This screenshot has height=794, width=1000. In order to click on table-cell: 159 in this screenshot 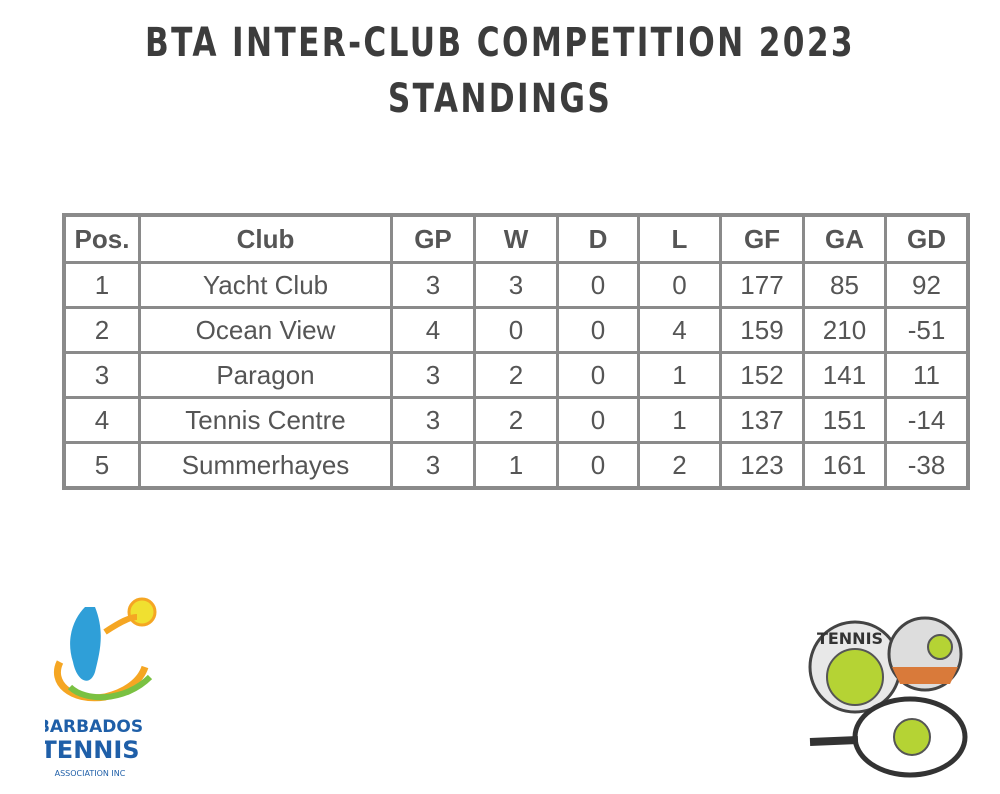, I will do `click(762, 330)`.